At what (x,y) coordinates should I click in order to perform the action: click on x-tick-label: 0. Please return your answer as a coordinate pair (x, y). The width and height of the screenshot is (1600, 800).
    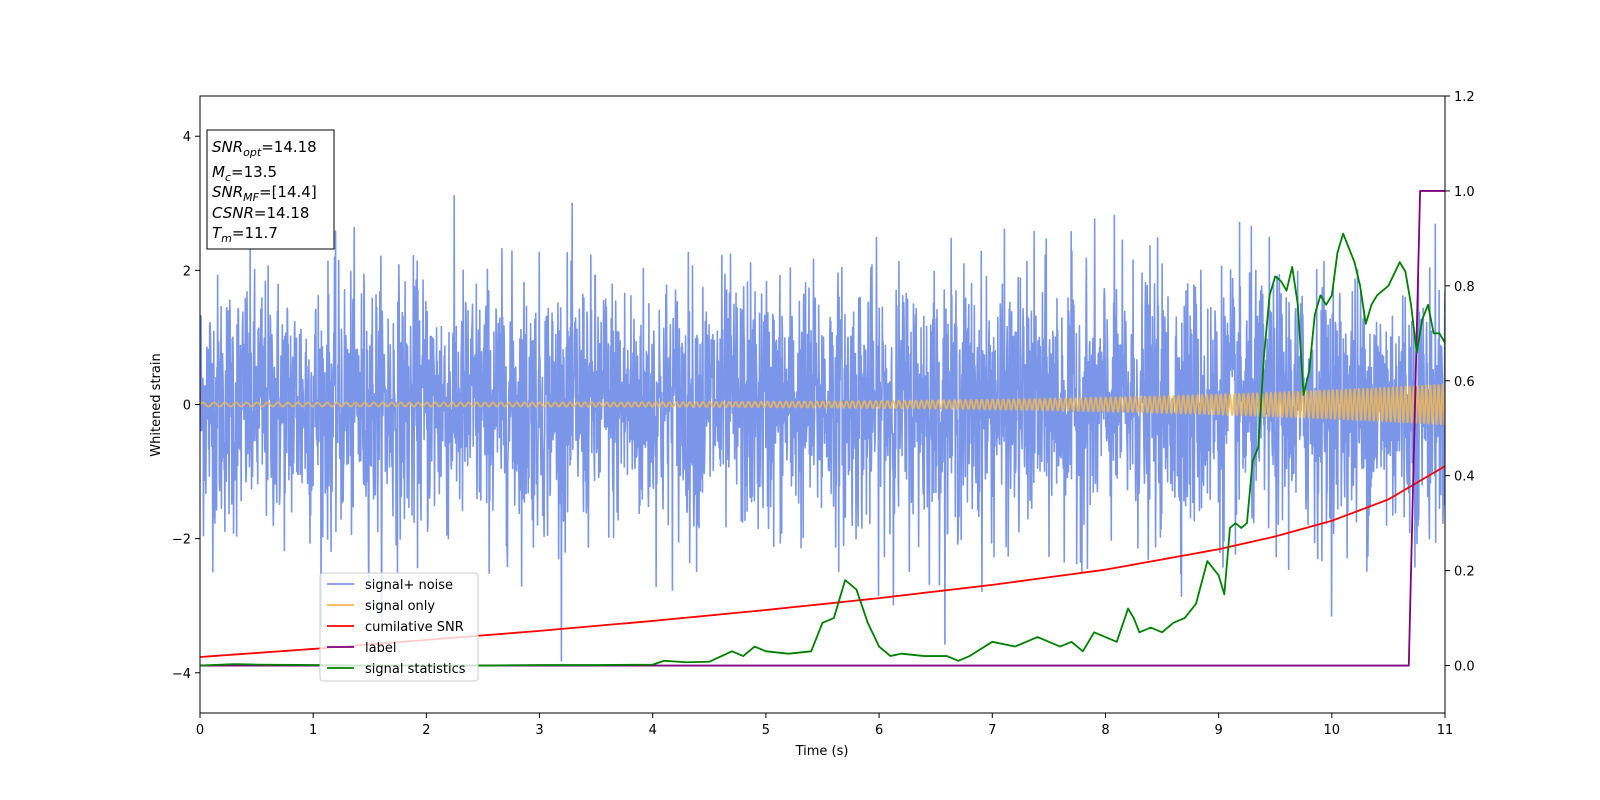
    Looking at the image, I should click on (200, 730).